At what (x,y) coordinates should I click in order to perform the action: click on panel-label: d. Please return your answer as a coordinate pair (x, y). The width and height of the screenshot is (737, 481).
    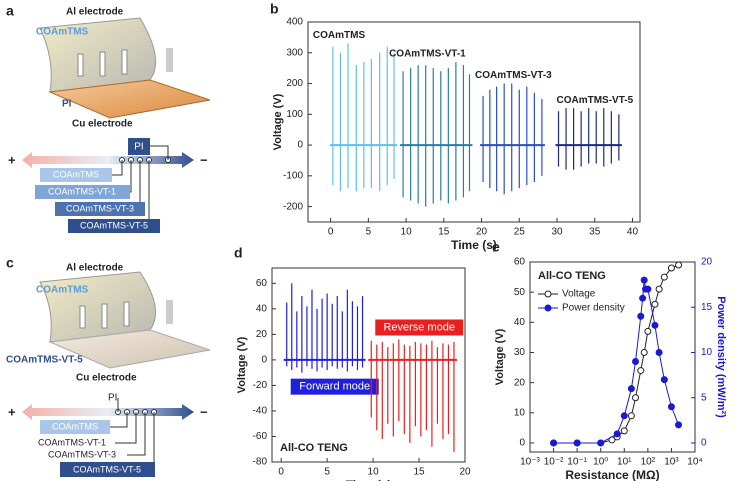
    Looking at the image, I should click on (238, 253).